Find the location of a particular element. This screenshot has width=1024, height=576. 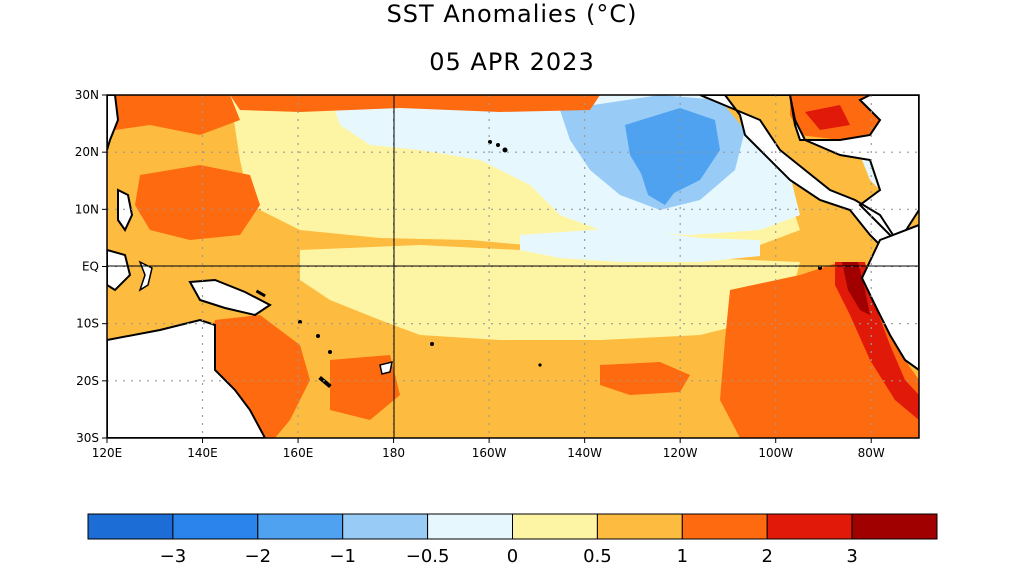

y-axis-ticks: 30N 20N 10N EQ 10S 20S 30S is located at coordinates (91, 266).